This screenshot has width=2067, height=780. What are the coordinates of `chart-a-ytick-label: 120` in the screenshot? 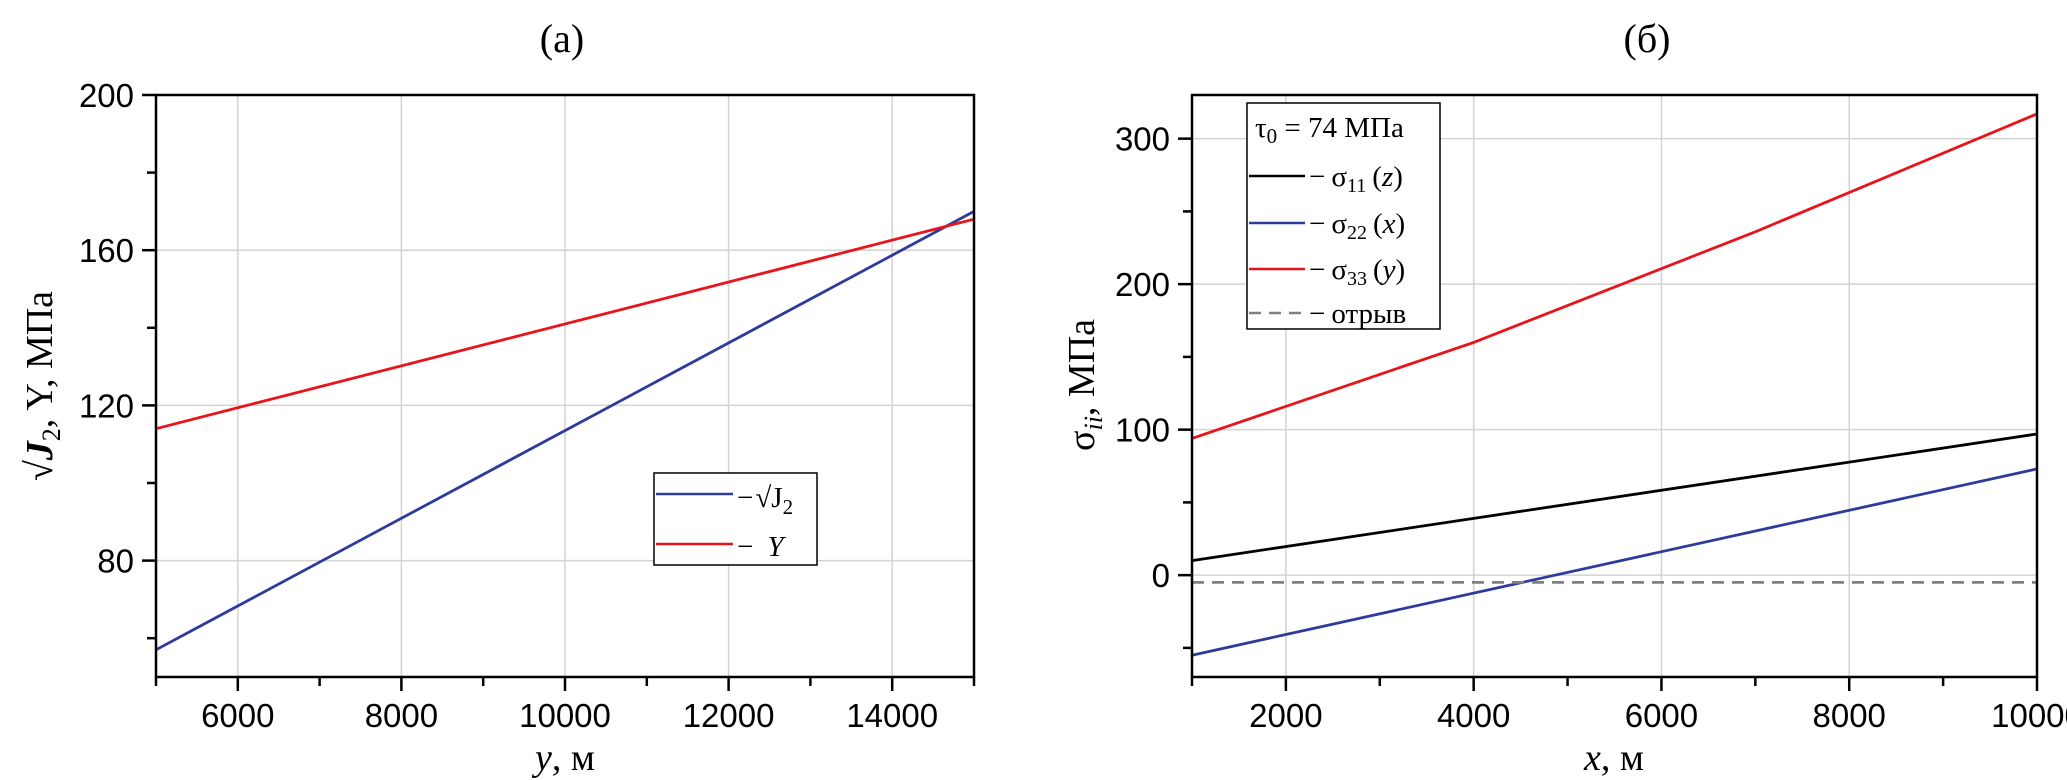 It's located at (106, 405).